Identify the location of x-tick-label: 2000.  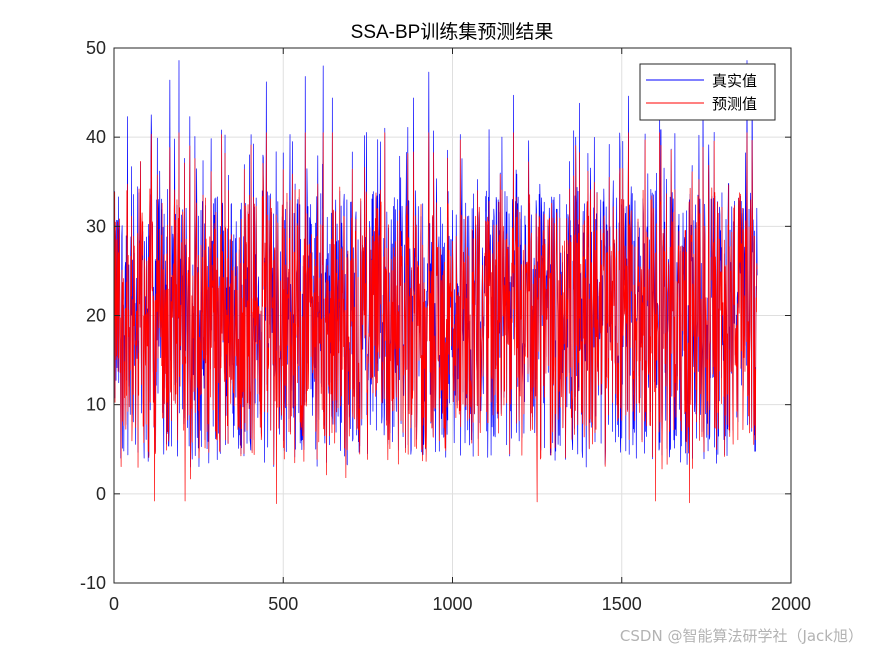
(791, 604).